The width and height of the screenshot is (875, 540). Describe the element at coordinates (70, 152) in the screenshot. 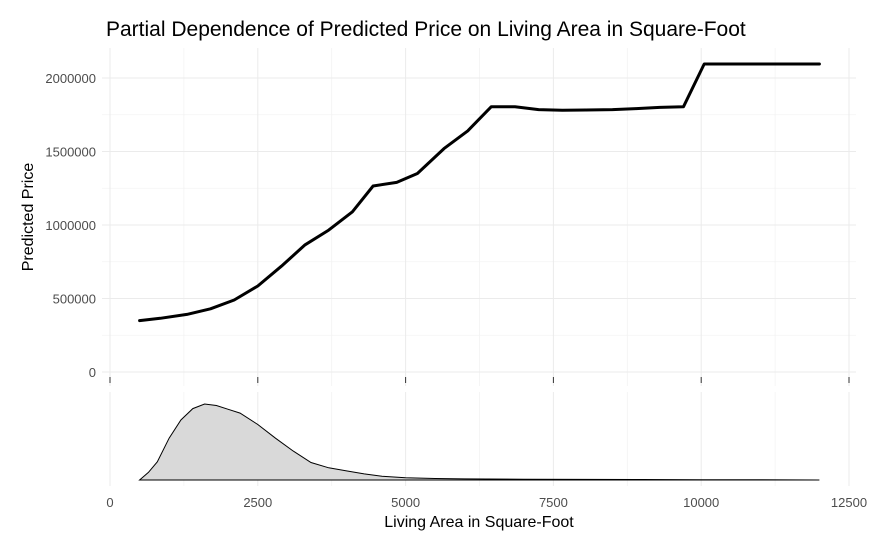

I see `y-tick-label: 1500000` at that location.